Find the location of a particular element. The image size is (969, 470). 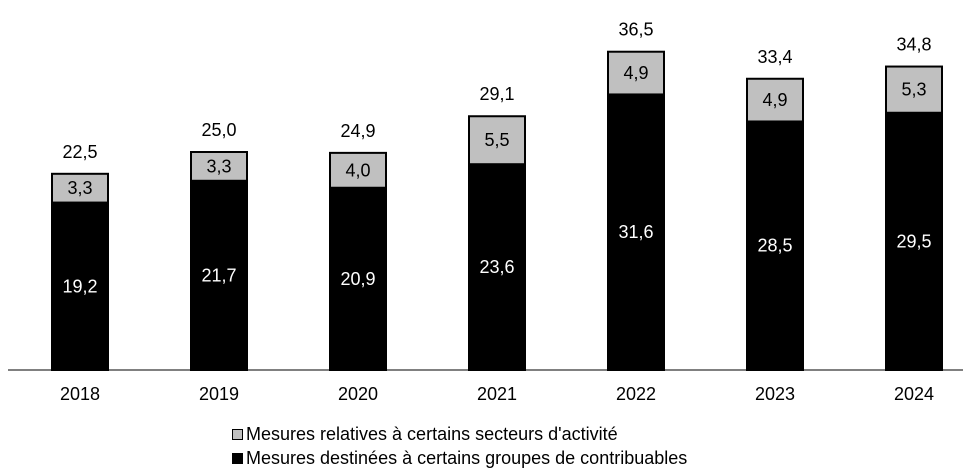

total-label-2023: 33,4 is located at coordinates (774, 57).